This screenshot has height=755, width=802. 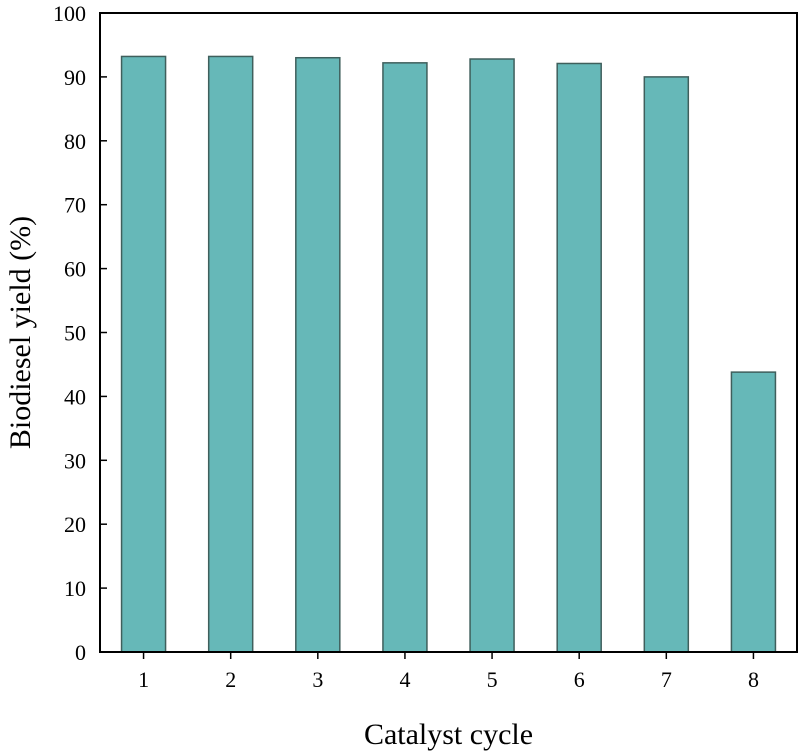 What do you see at coordinates (75, 588) in the screenshot?
I see `y-tick-label: 10` at bounding box center [75, 588].